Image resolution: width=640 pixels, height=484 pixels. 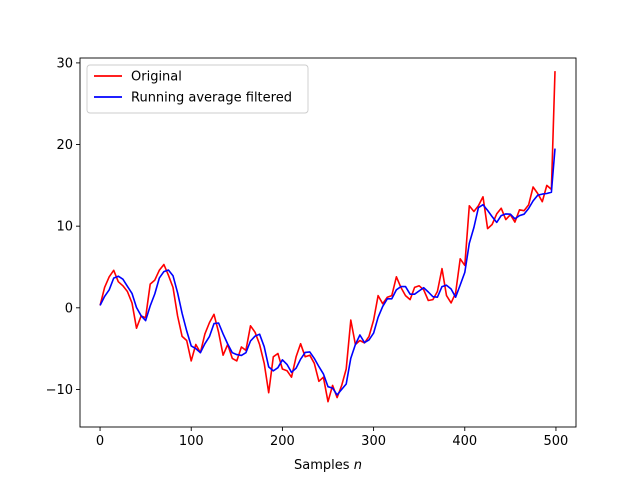 What do you see at coordinates (211, 98) in the screenshot?
I see `legend-label-filtered: Running average filtered` at bounding box center [211, 98].